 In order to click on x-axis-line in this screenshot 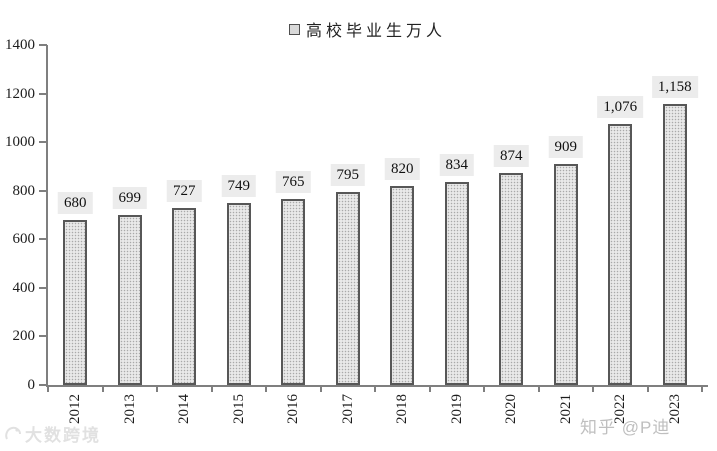, I will do `click(377, 386)`.